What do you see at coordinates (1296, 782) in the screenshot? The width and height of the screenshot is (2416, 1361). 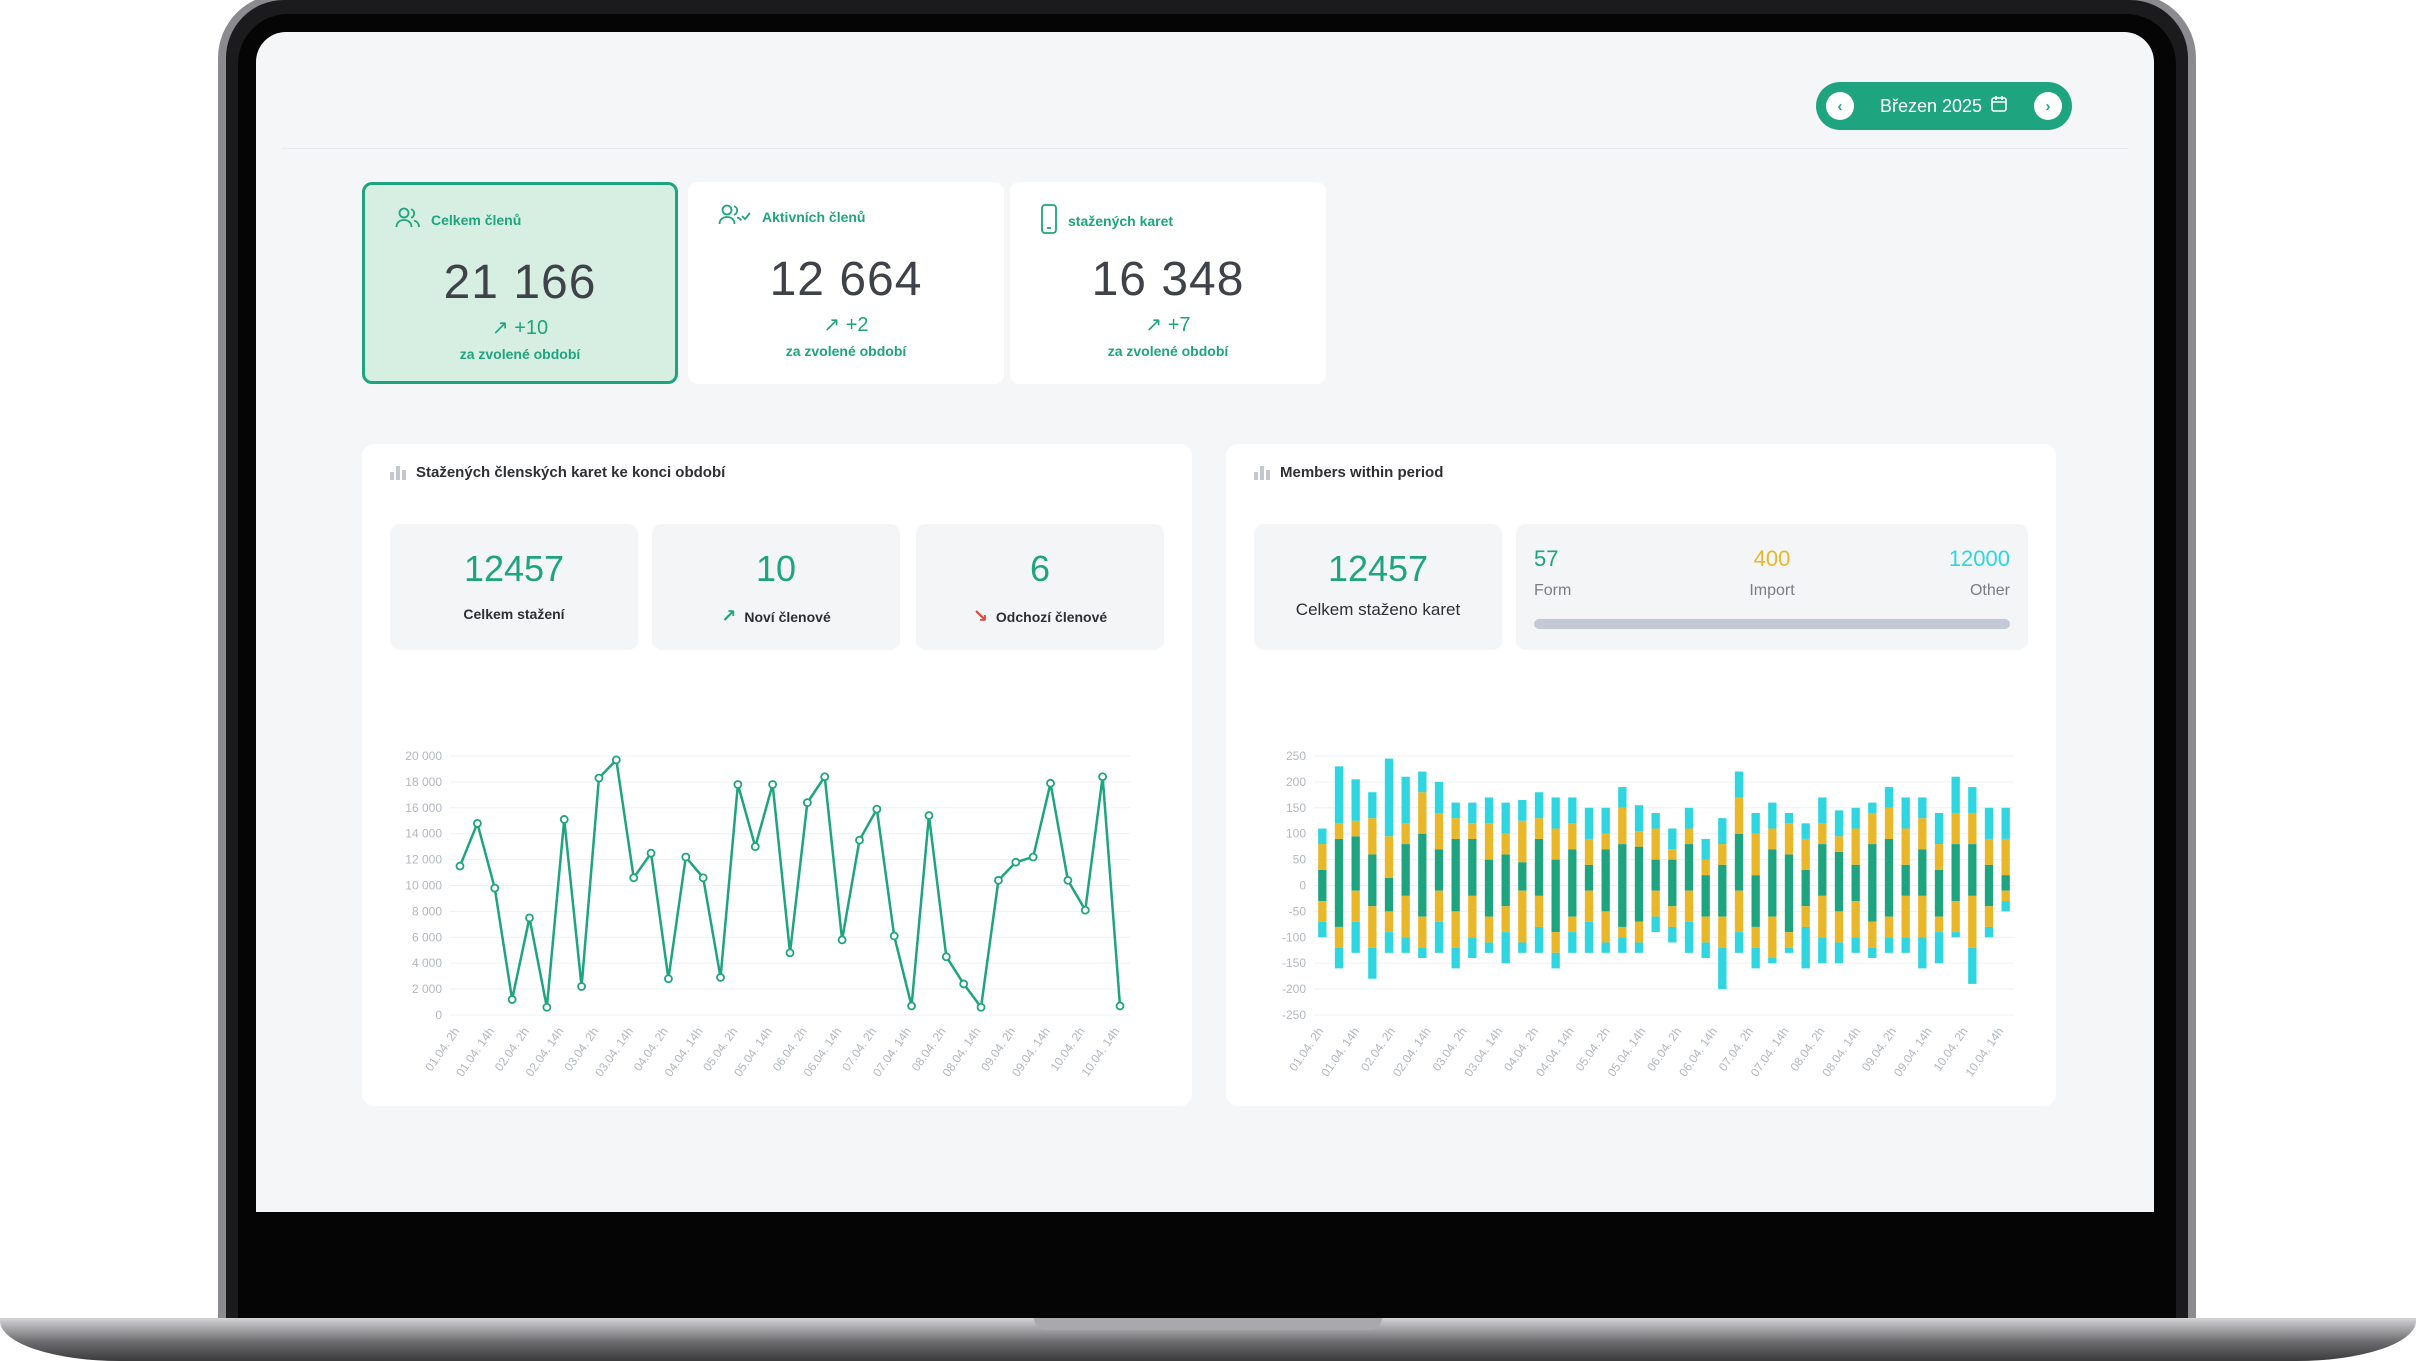 I see `y-tick-label: 200` at bounding box center [1296, 782].